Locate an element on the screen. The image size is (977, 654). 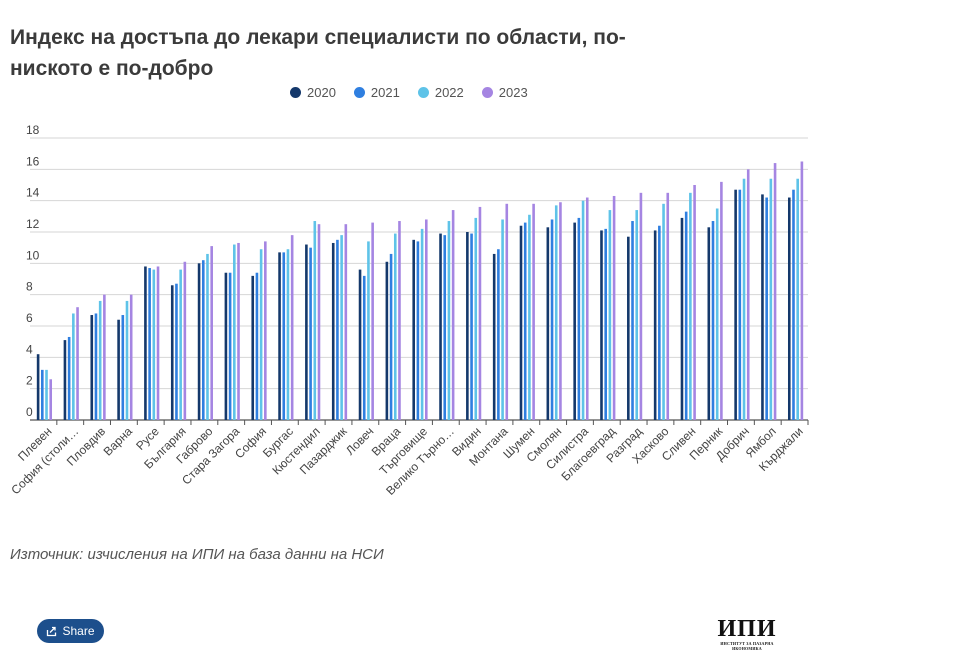
legend-item-2023: 2023 is located at coordinates (504, 92).